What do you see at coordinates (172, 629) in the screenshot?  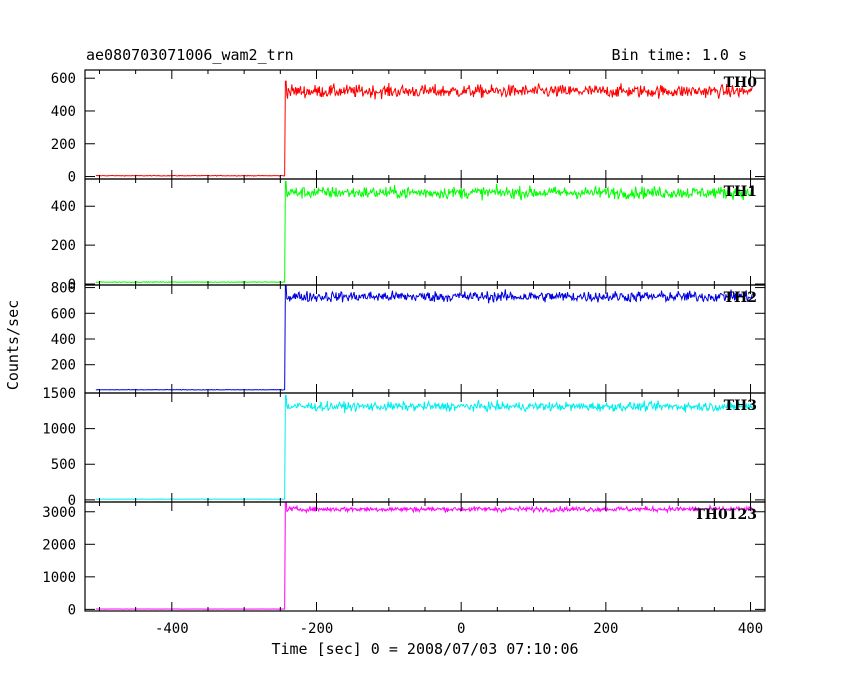 I see `x-tick-label: -400` at bounding box center [172, 629].